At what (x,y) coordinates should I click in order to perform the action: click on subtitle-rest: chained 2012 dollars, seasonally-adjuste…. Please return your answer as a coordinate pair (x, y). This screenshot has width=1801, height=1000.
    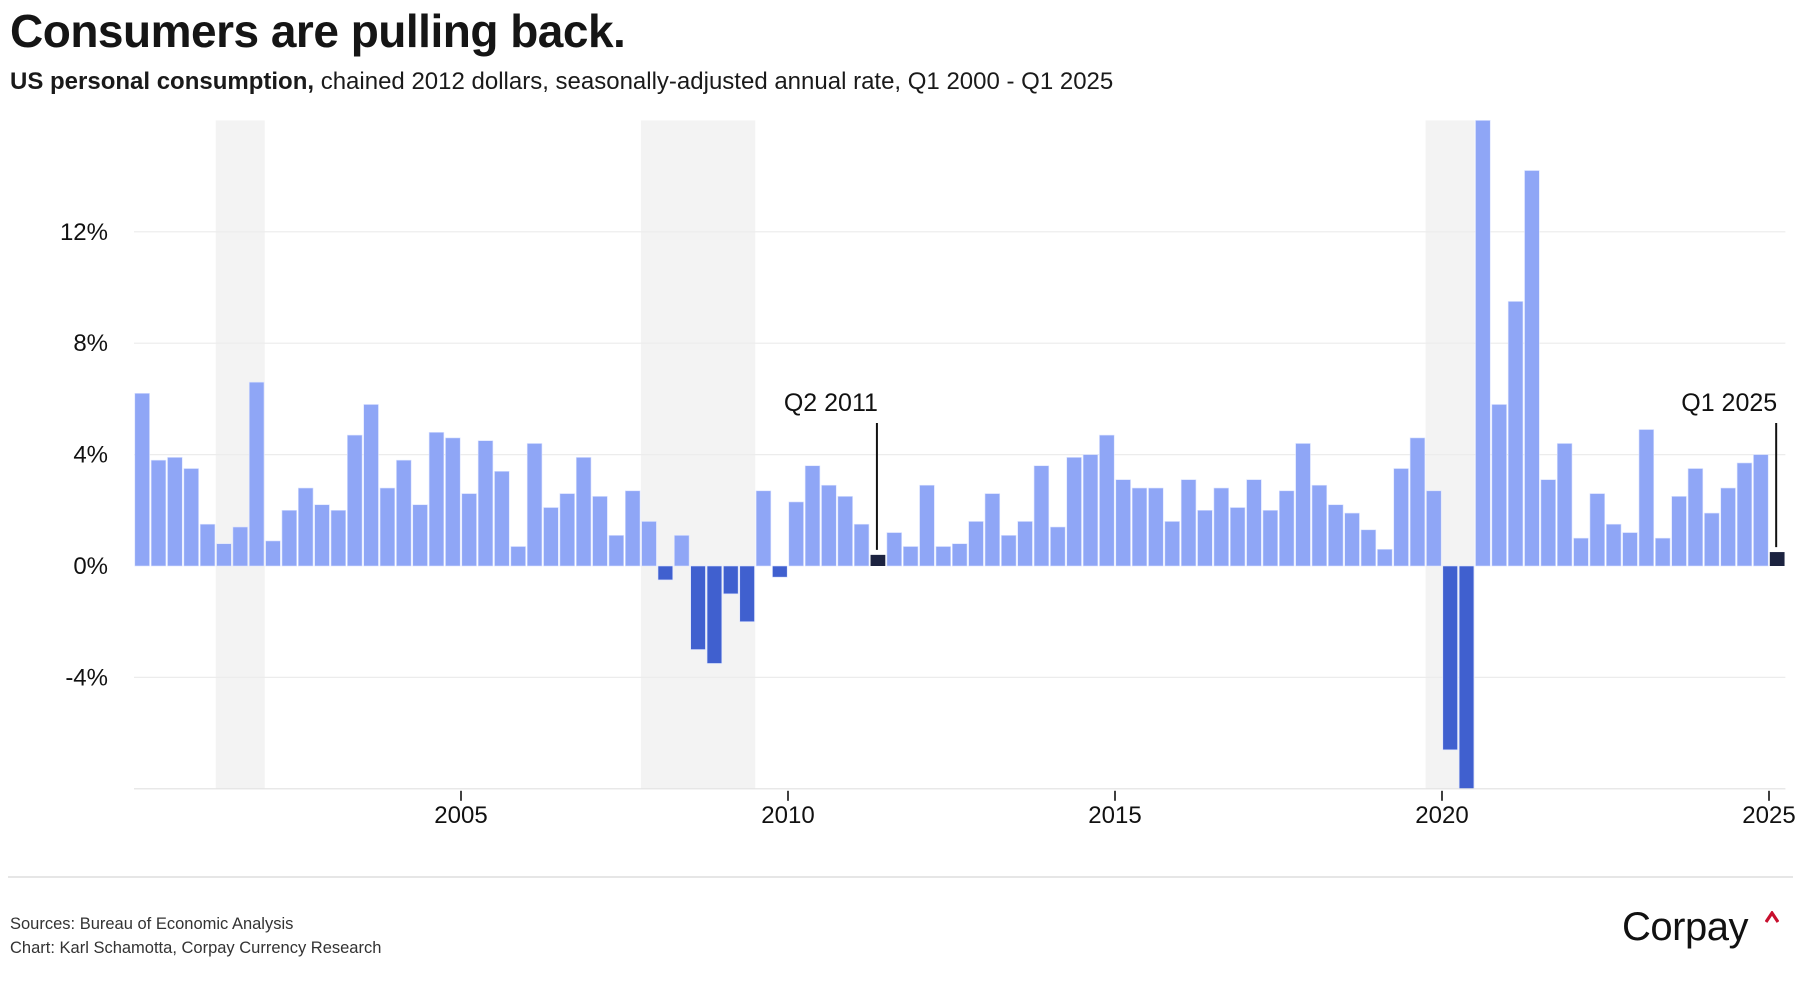
    Looking at the image, I should click on (714, 81).